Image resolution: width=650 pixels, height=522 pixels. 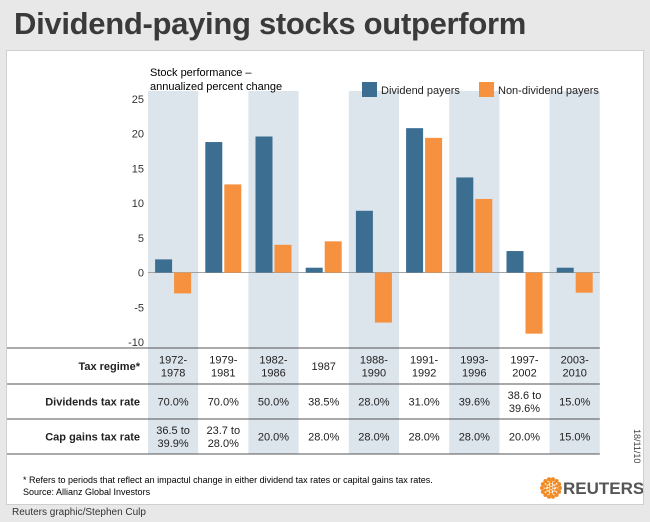 I want to click on table-cell: 1978, so click(x=173, y=374).